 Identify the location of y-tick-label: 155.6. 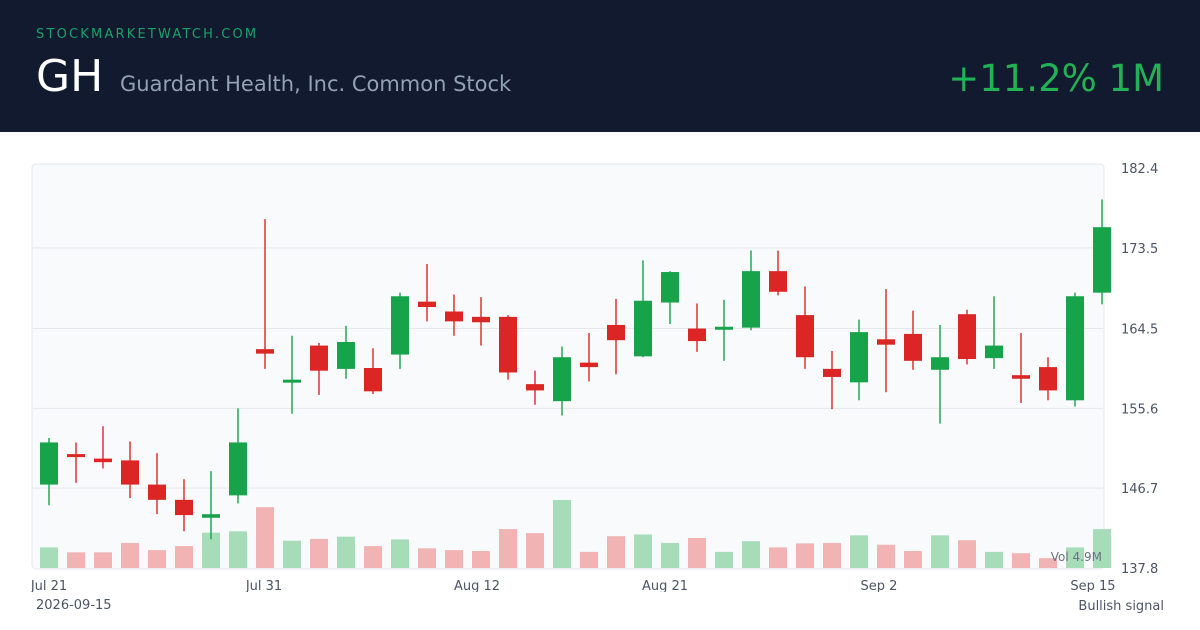
(1139, 409).